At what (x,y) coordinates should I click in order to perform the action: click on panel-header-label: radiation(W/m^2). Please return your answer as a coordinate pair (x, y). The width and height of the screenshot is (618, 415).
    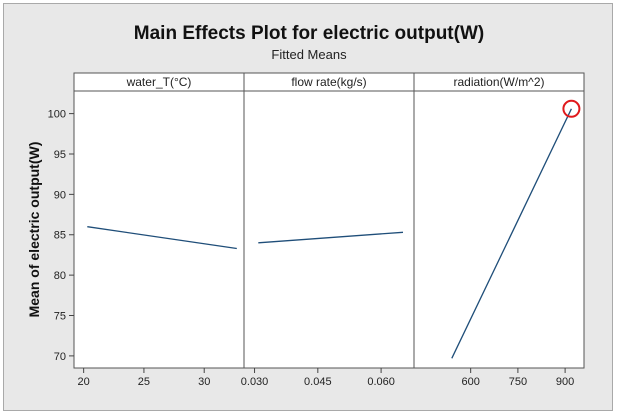
    Looking at the image, I should click on (499, 82).